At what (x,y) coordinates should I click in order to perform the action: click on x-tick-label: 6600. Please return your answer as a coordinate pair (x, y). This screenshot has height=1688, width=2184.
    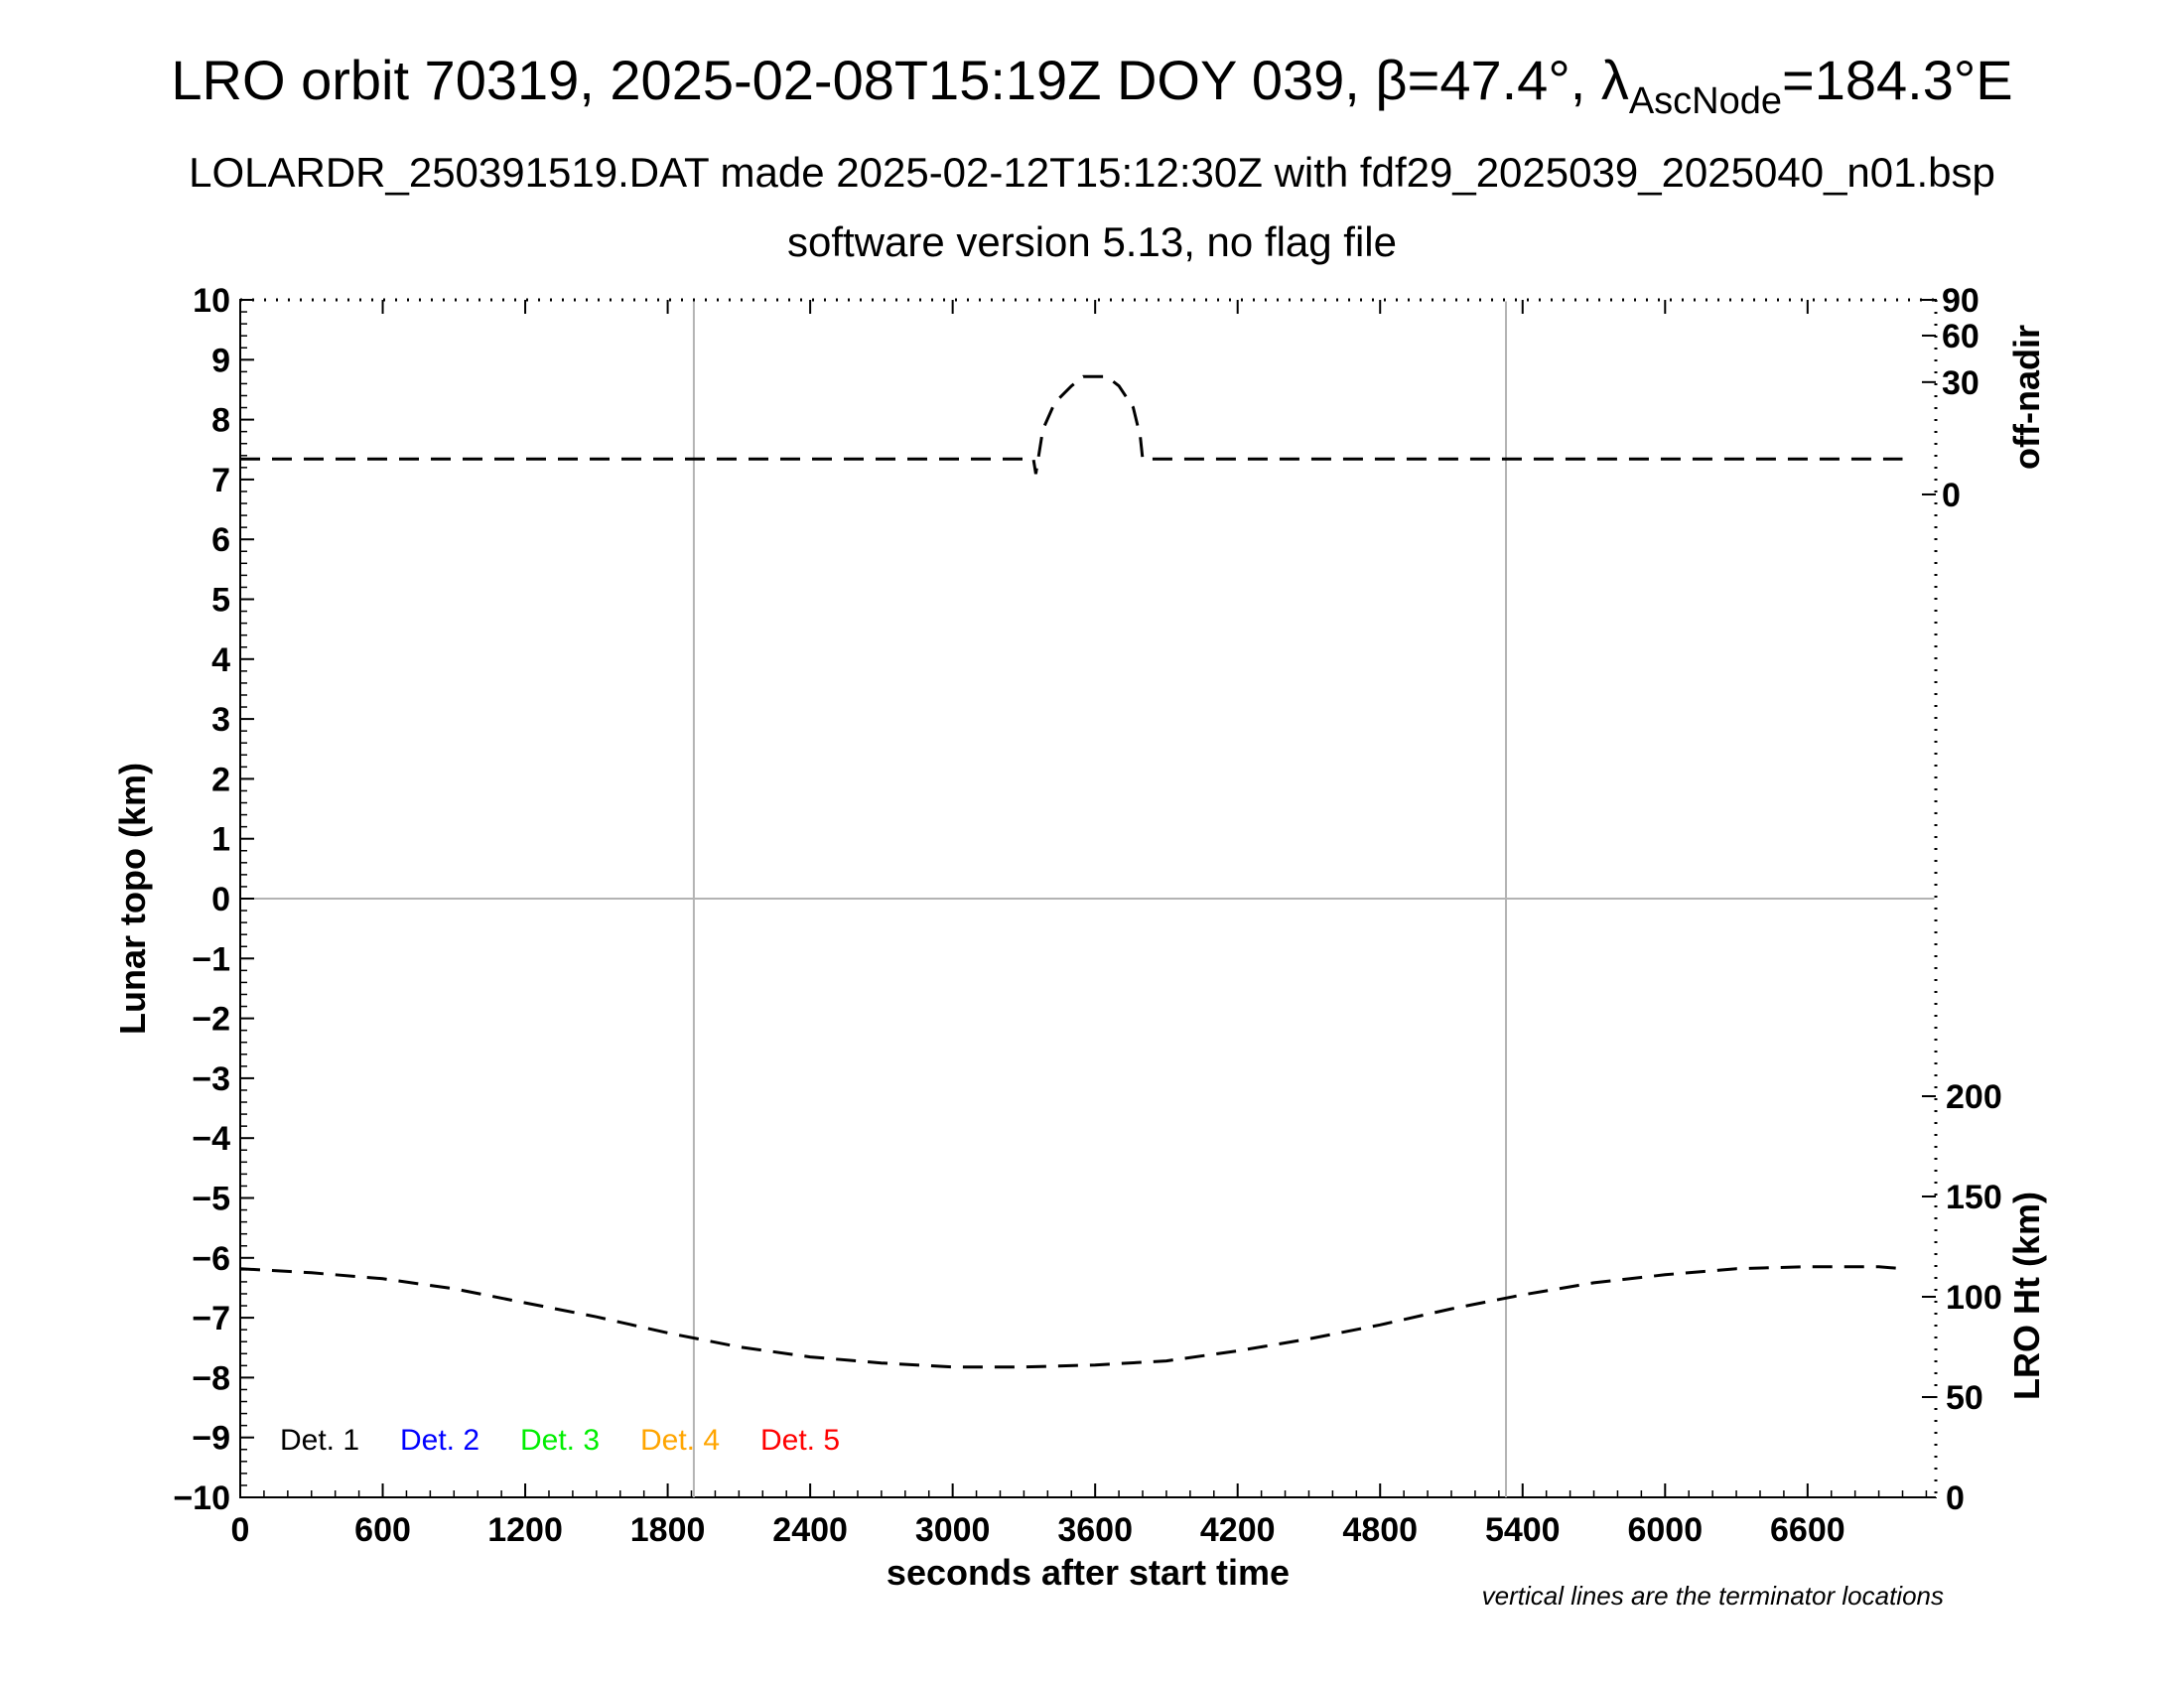
    Looking at the image, I should click on (1807, 1530).